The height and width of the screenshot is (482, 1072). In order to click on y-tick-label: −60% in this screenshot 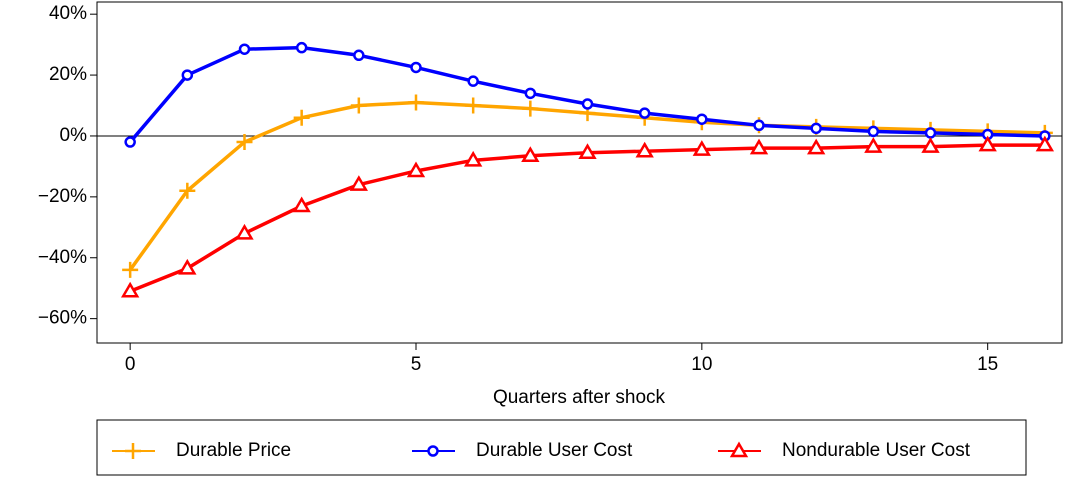, I will do `click(62, 318)`.